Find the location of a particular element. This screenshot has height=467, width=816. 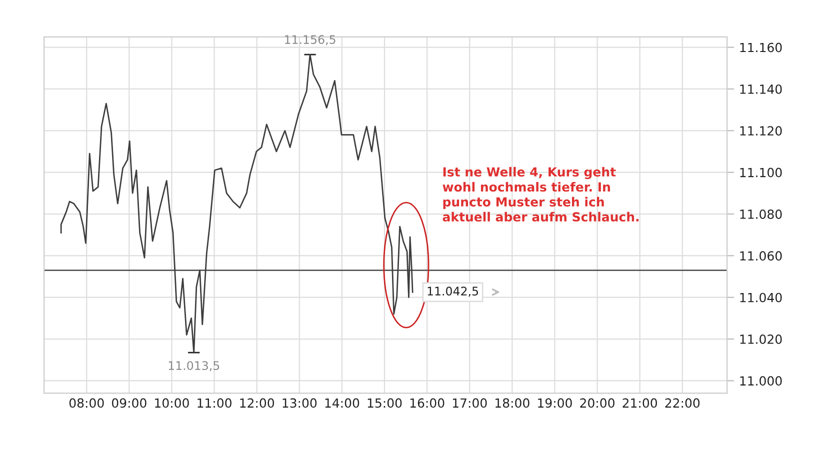

x-tick-label: 22:00 is located at coordinates (682, 403).